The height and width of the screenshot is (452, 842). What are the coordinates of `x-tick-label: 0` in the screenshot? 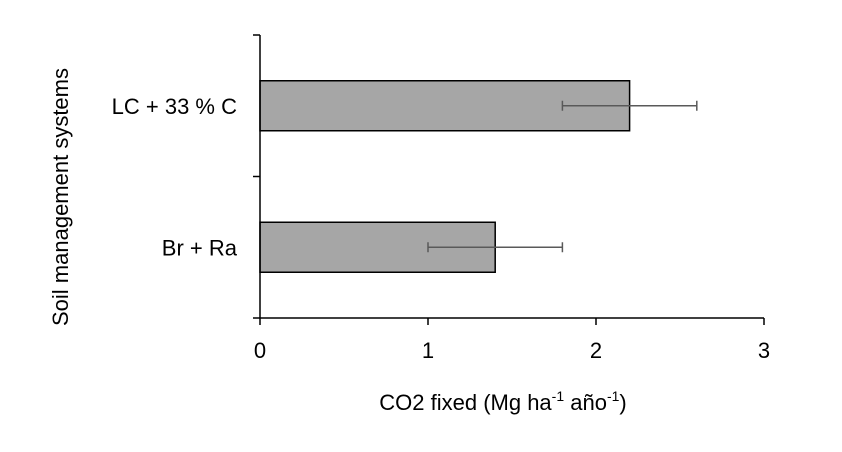 It's located at (260, 350).